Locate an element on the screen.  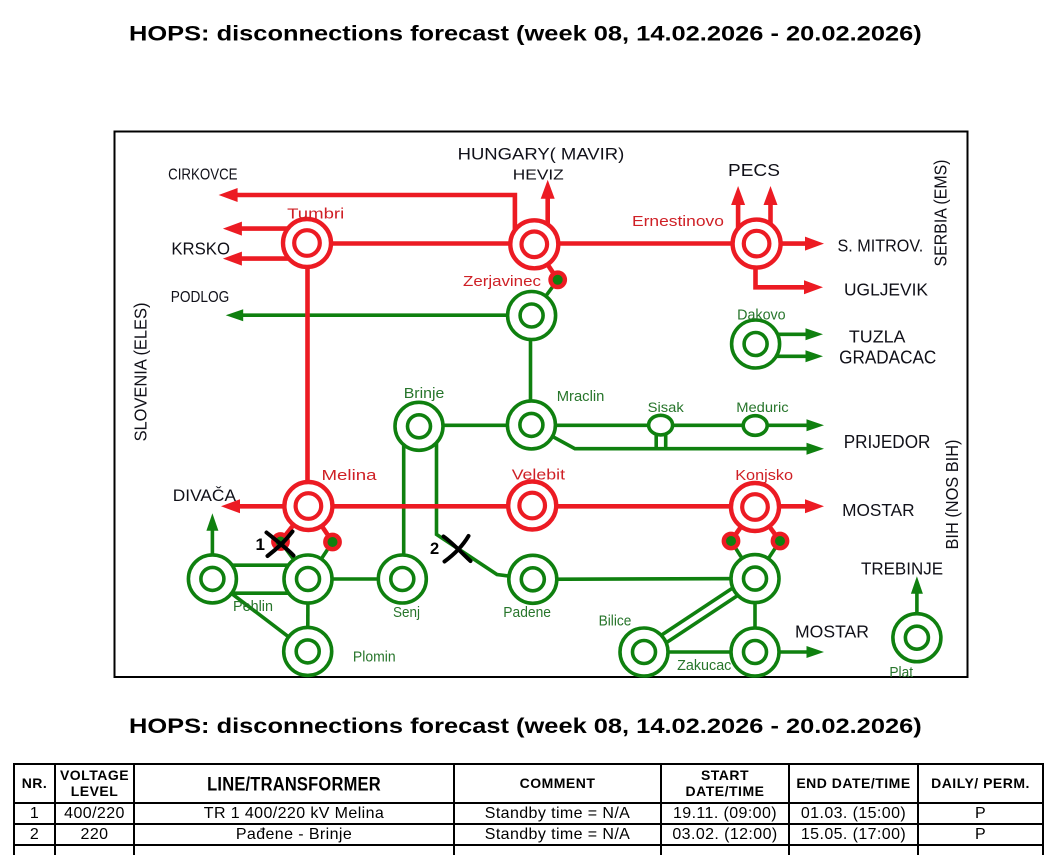
svg-text: Konjsko is located at coordinates (764, 476).